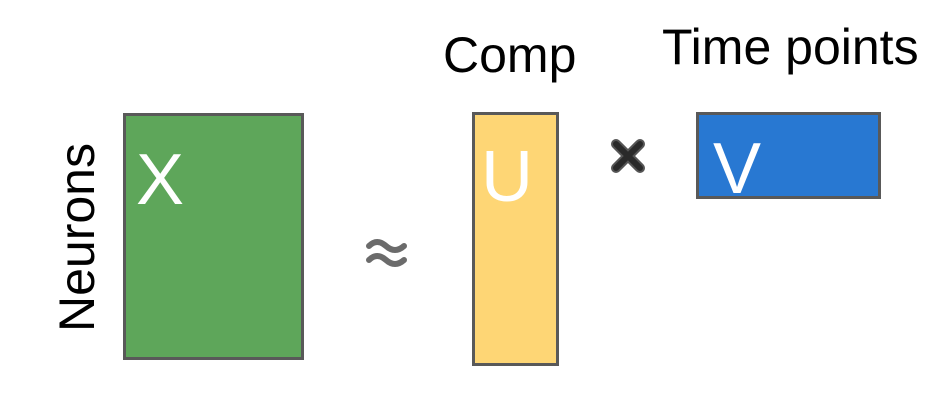  Describe the element at coordinates (628, 156) in the screenshot. I see `multiply-icon` at that location.